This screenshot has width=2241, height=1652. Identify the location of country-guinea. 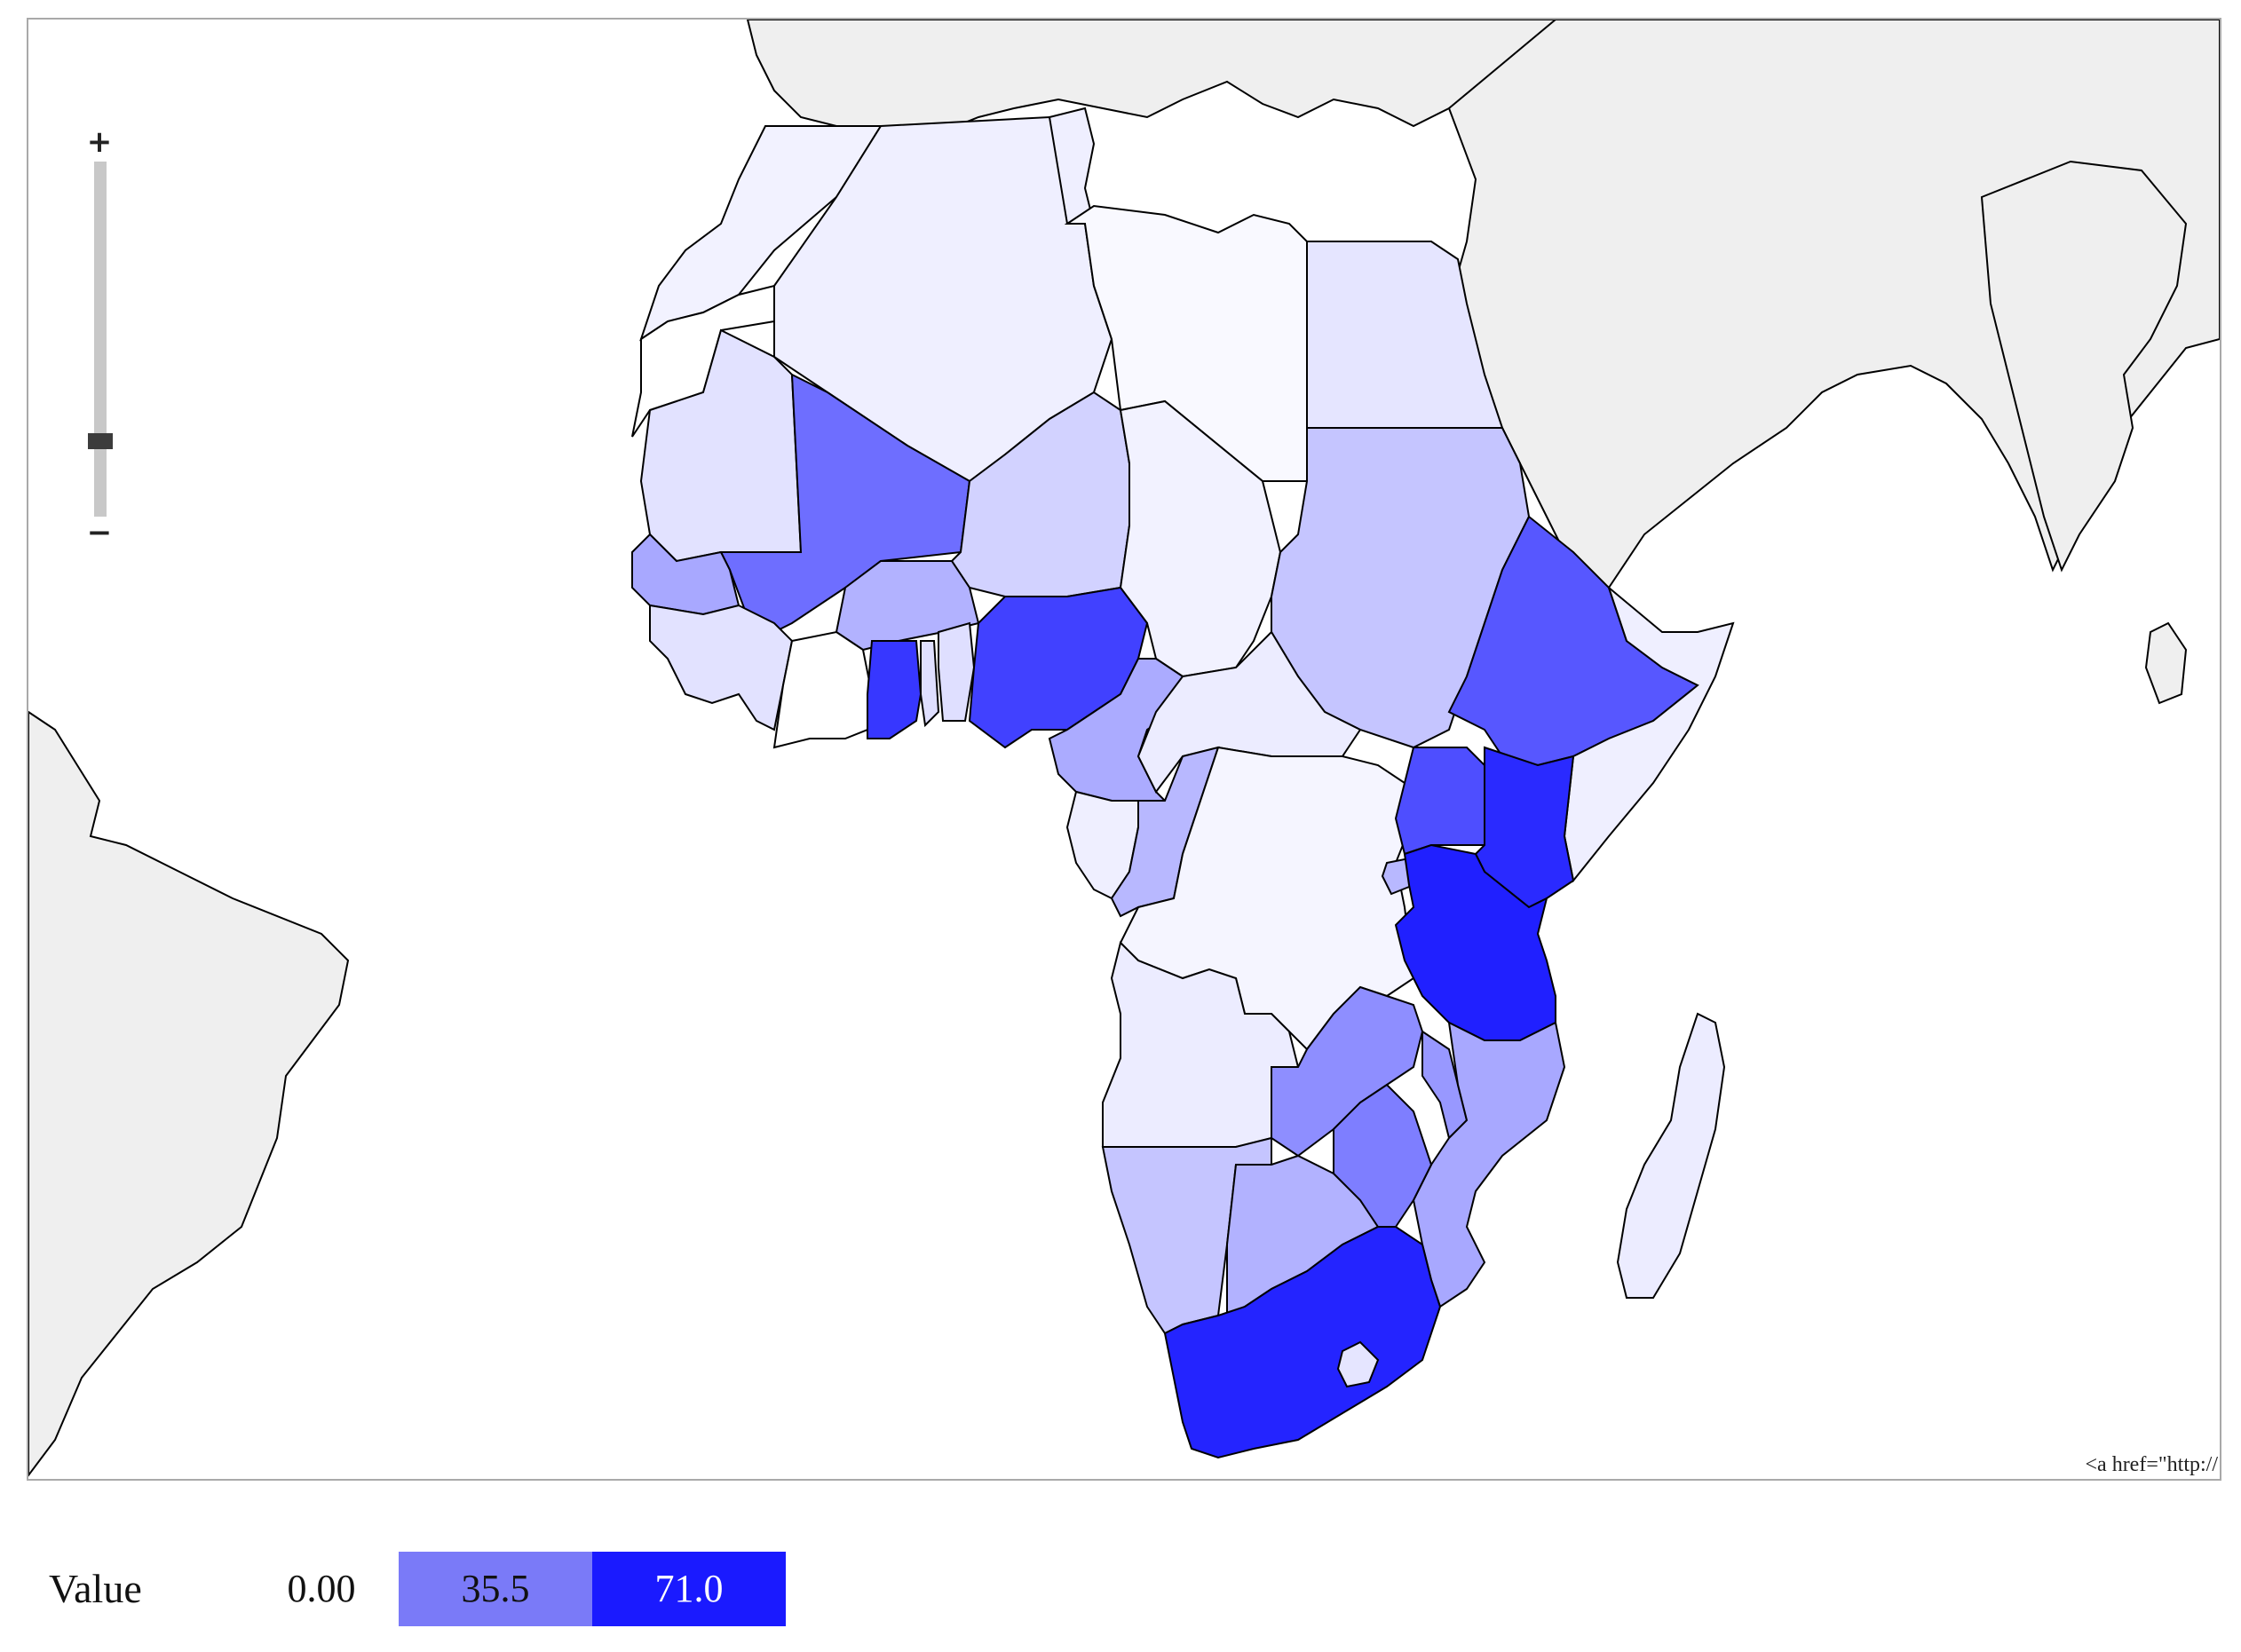
(721, 667).